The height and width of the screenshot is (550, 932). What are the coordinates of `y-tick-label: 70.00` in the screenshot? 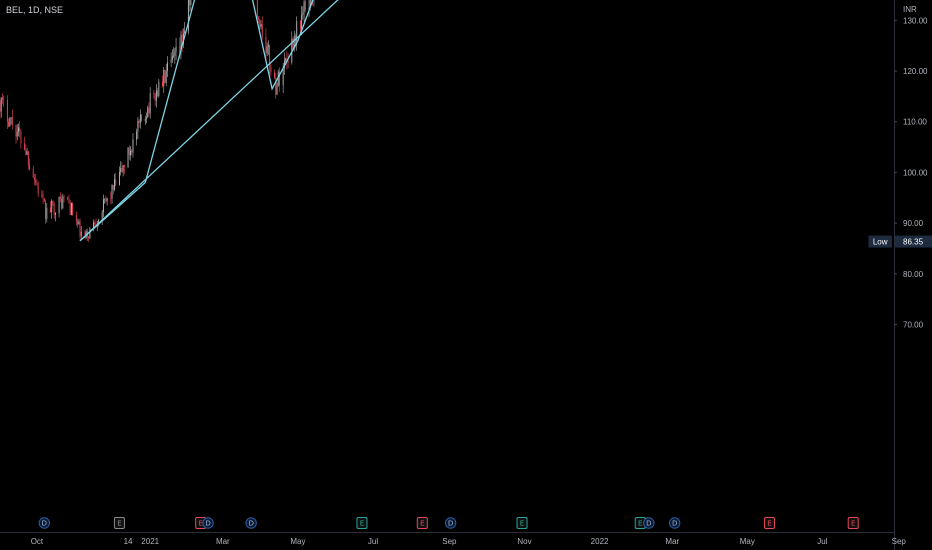 It's located at (913, 324).